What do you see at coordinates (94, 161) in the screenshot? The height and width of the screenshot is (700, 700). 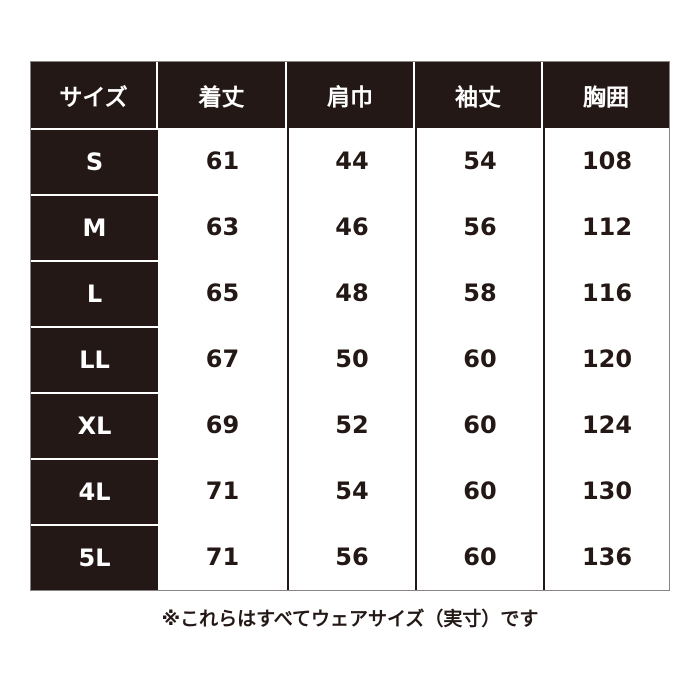 I see `size-label-cell: S` at bounding box center [94, 161].